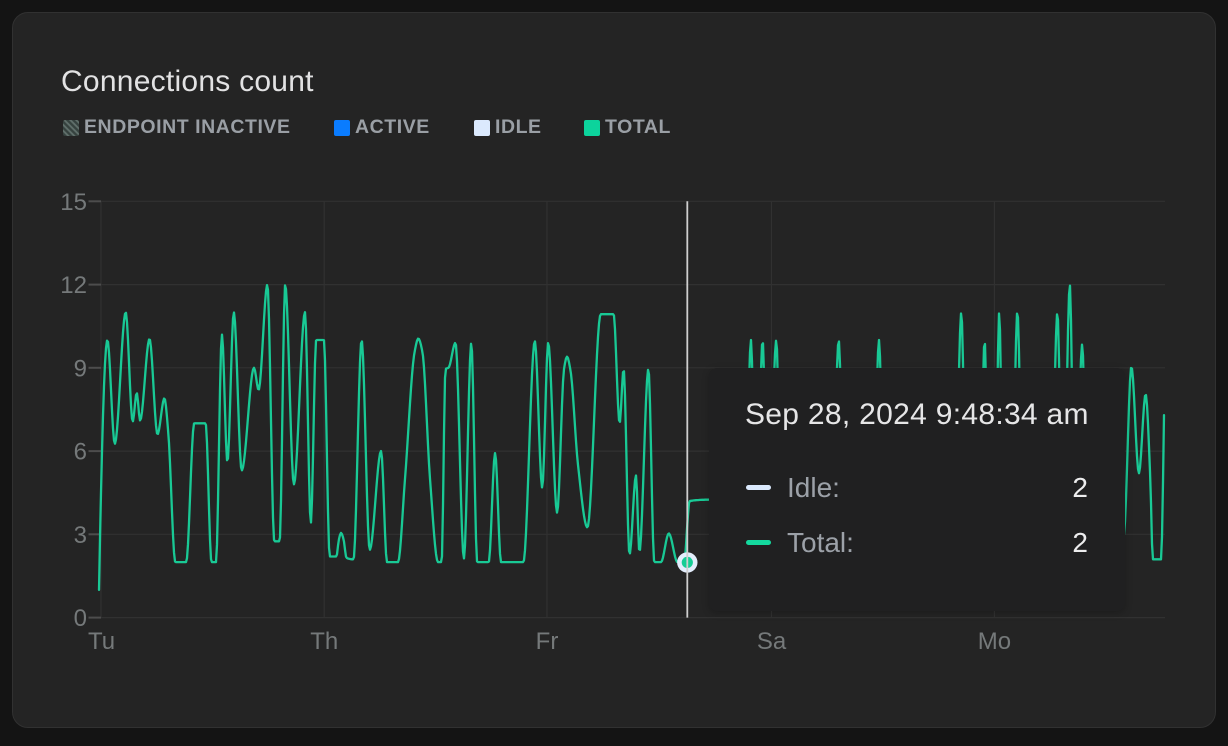 The width and height of the screenshot is (1228, 746). Describe the element at coordinates (324, 641) in the screenshot. I see `svg-text: Th` at that location.